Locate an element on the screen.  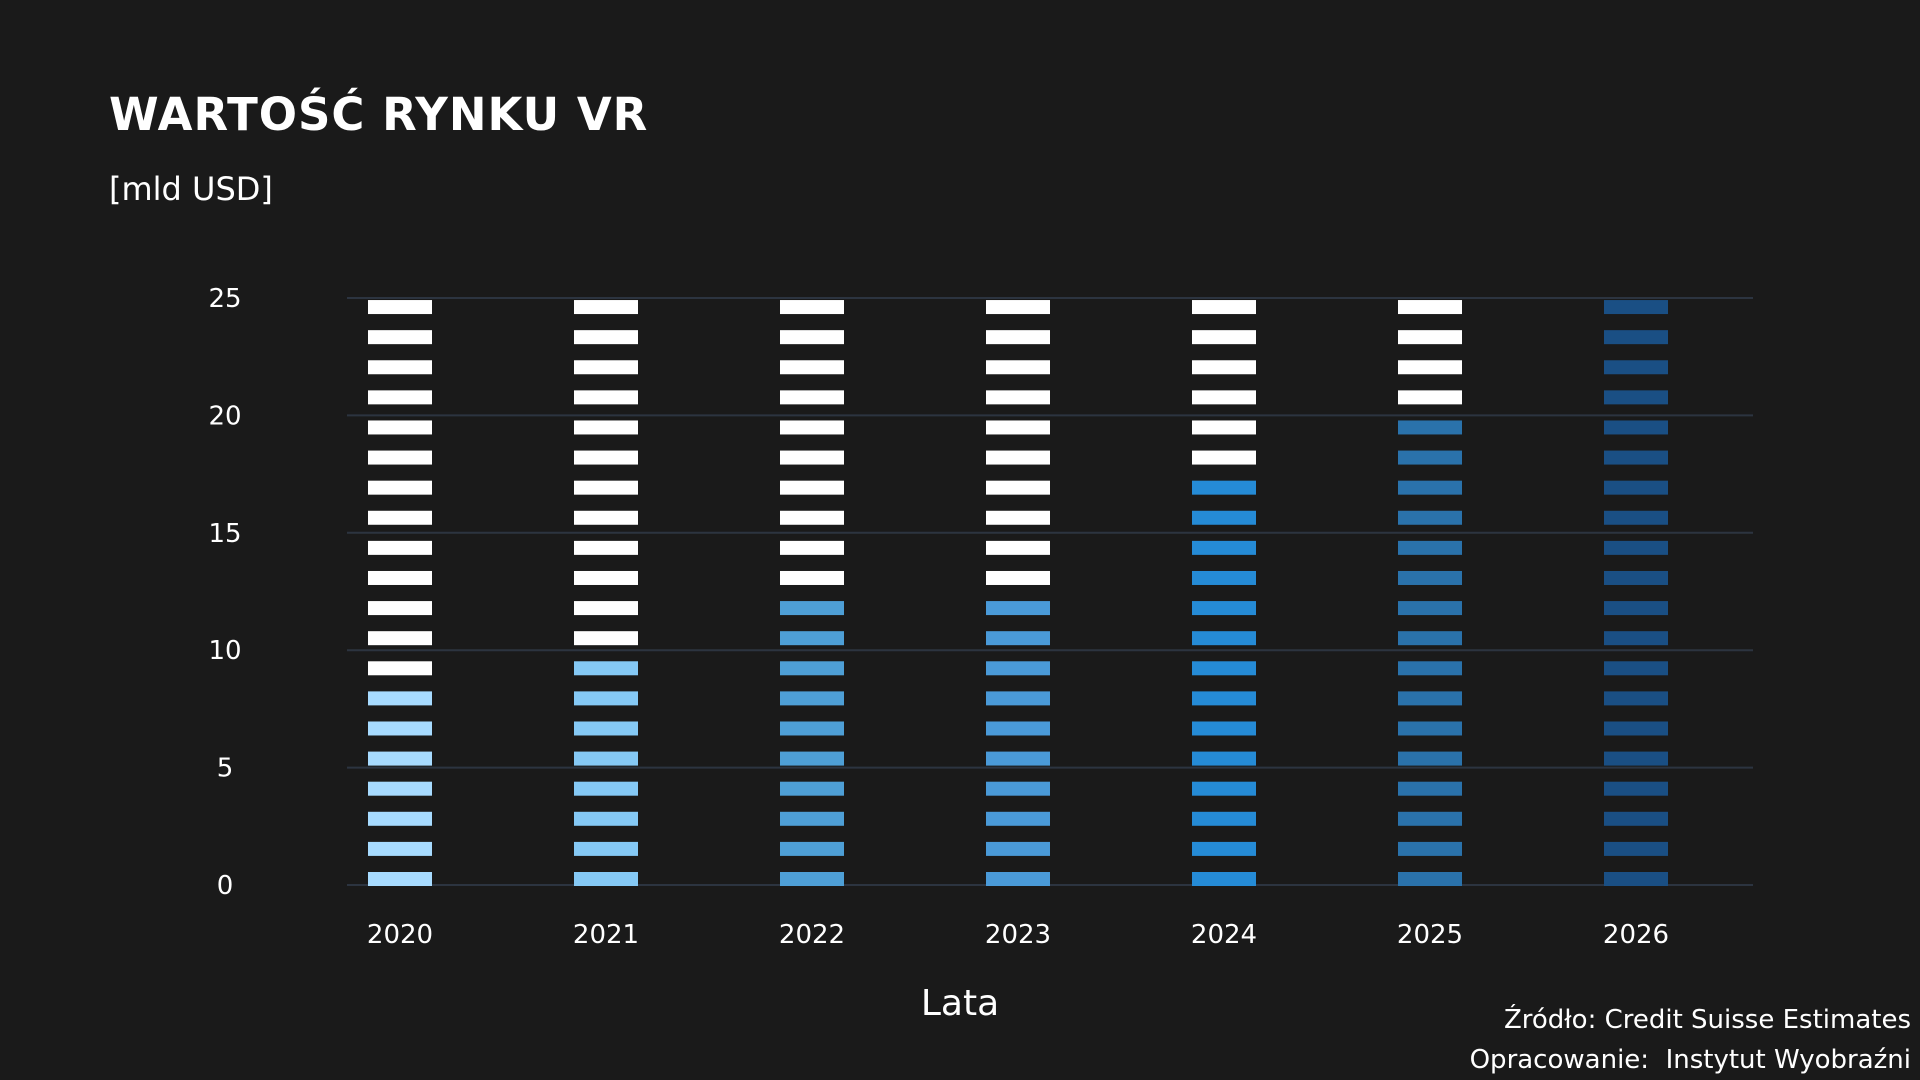
y-tick-label: 20 is located at coordinates (224, 416).